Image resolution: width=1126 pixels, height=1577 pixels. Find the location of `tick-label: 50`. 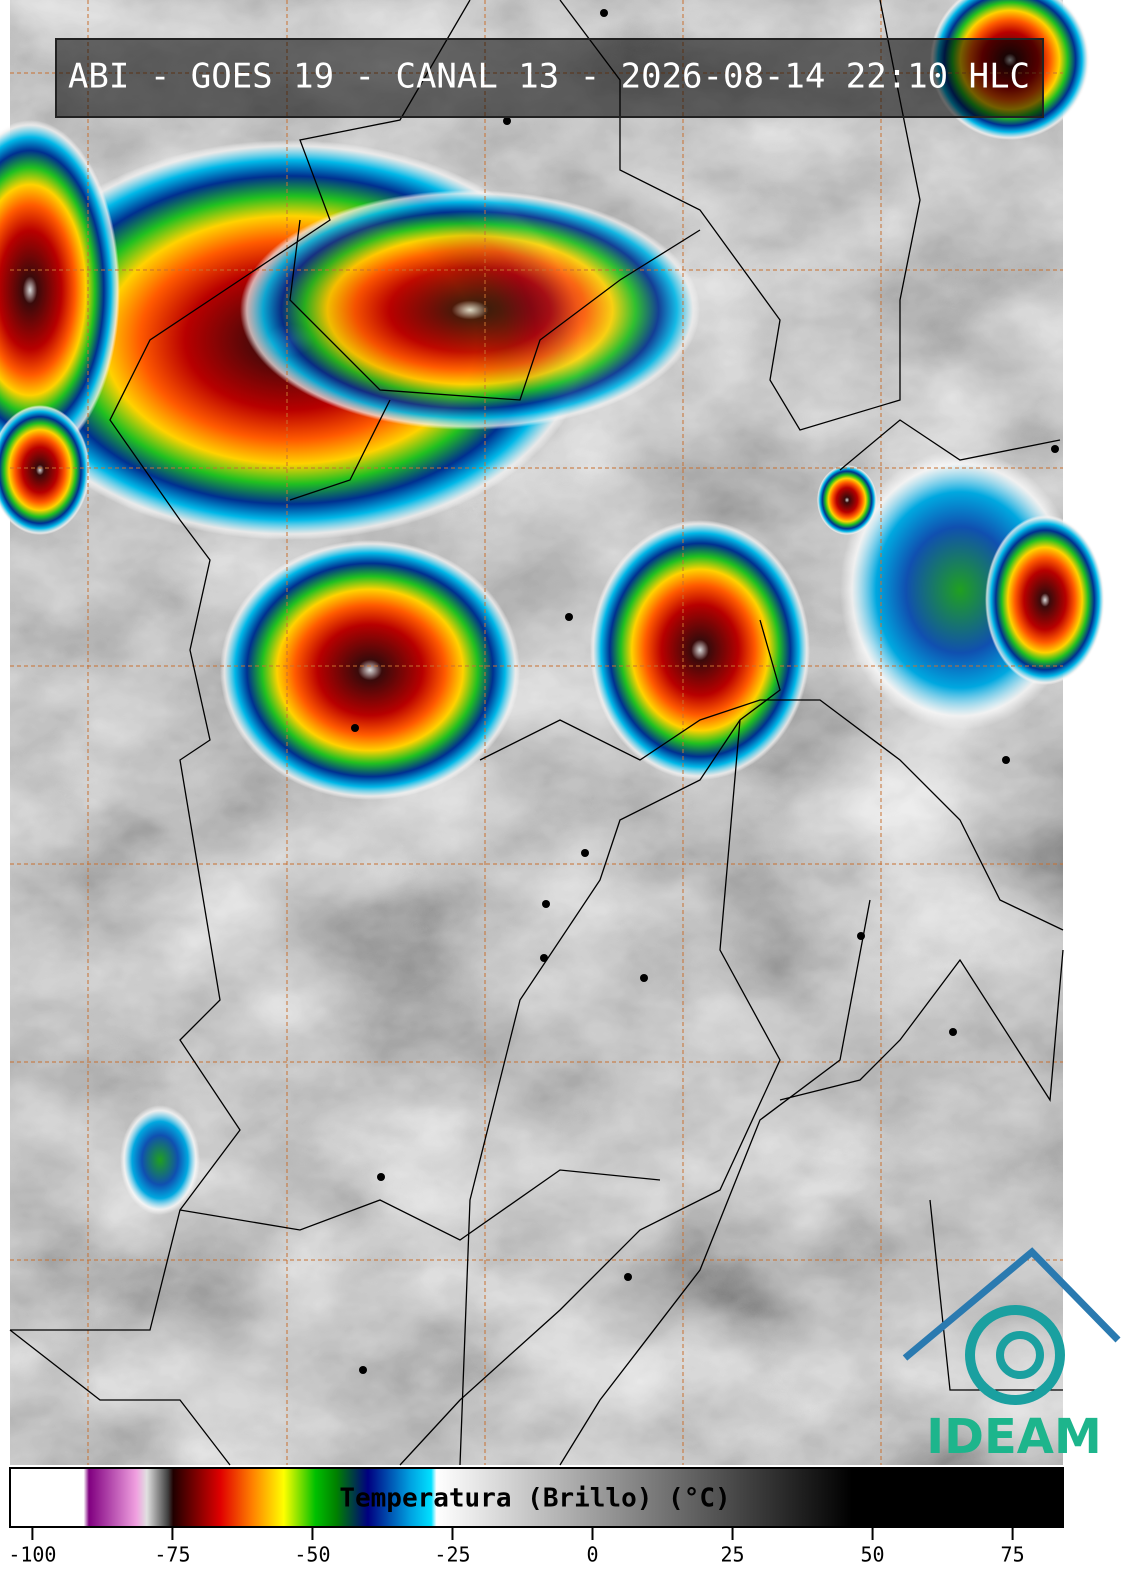

tick-label: 50 is located at coordinates (873, 1555).